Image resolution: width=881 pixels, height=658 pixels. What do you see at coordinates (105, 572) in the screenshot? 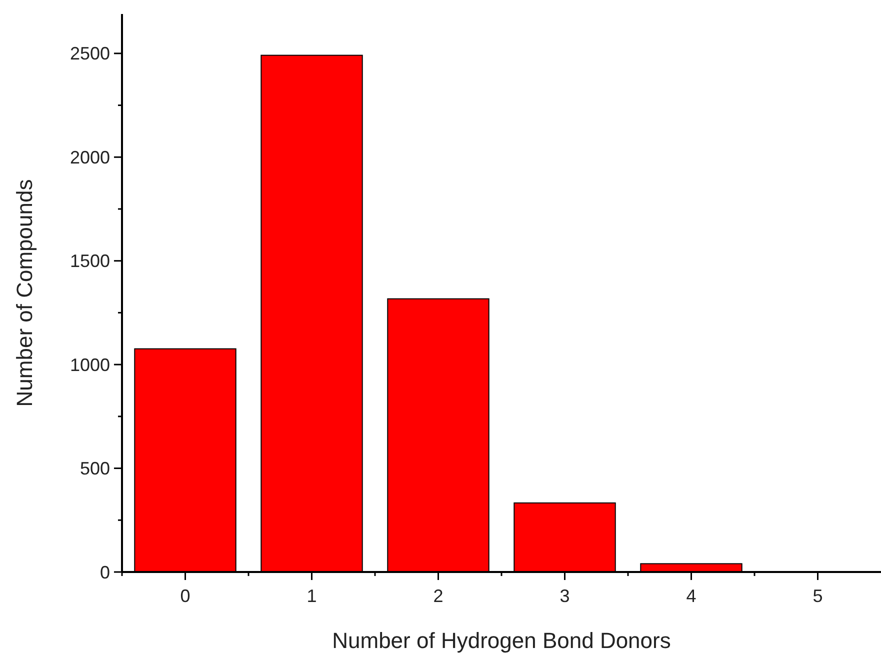
I see `y-tick-label: 0` at bounding box center [105, 572].